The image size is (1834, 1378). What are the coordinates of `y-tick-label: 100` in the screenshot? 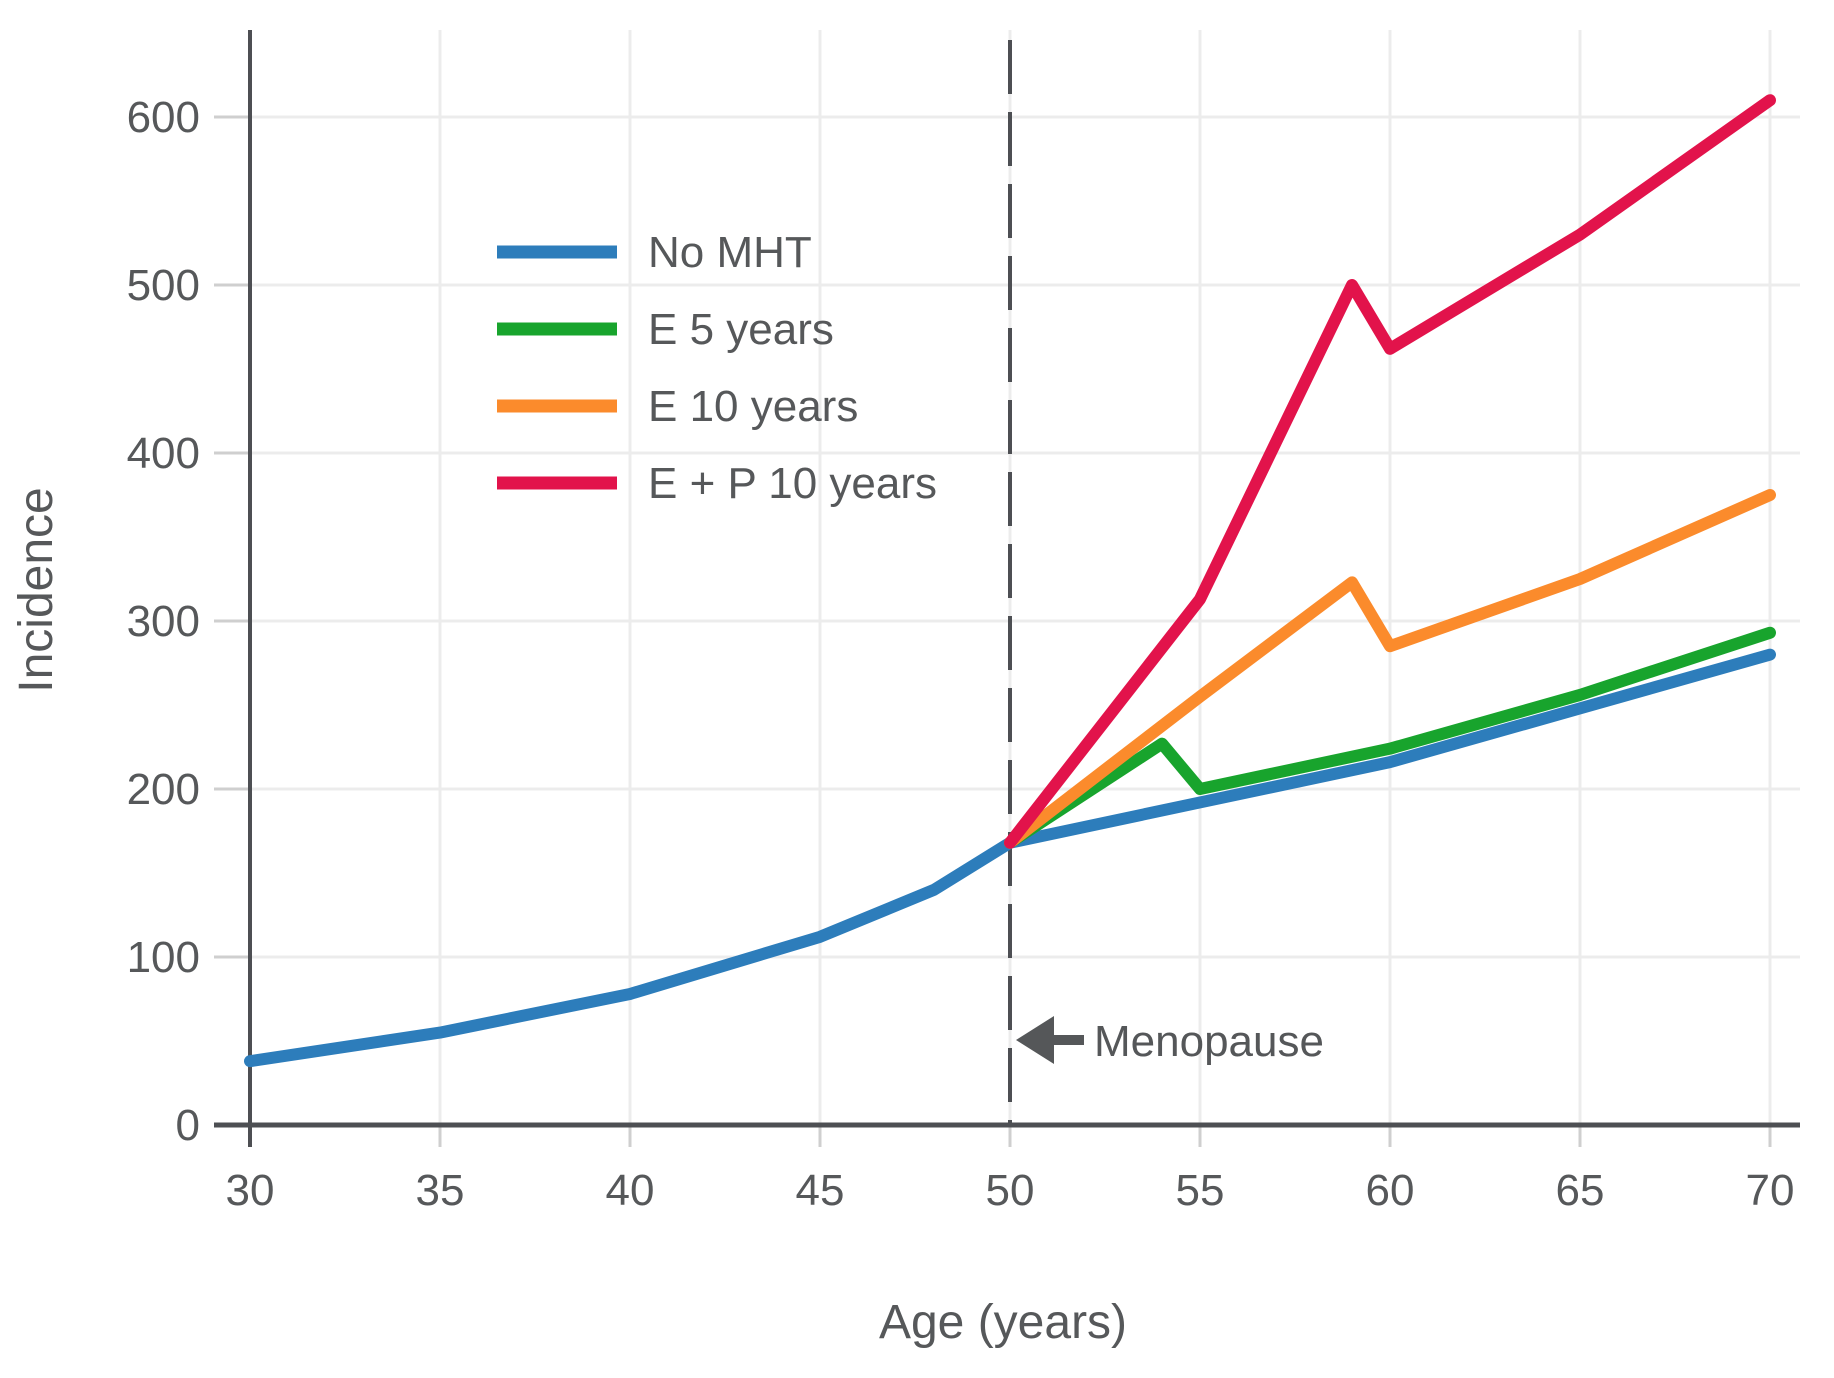 It's located at (163, 957).